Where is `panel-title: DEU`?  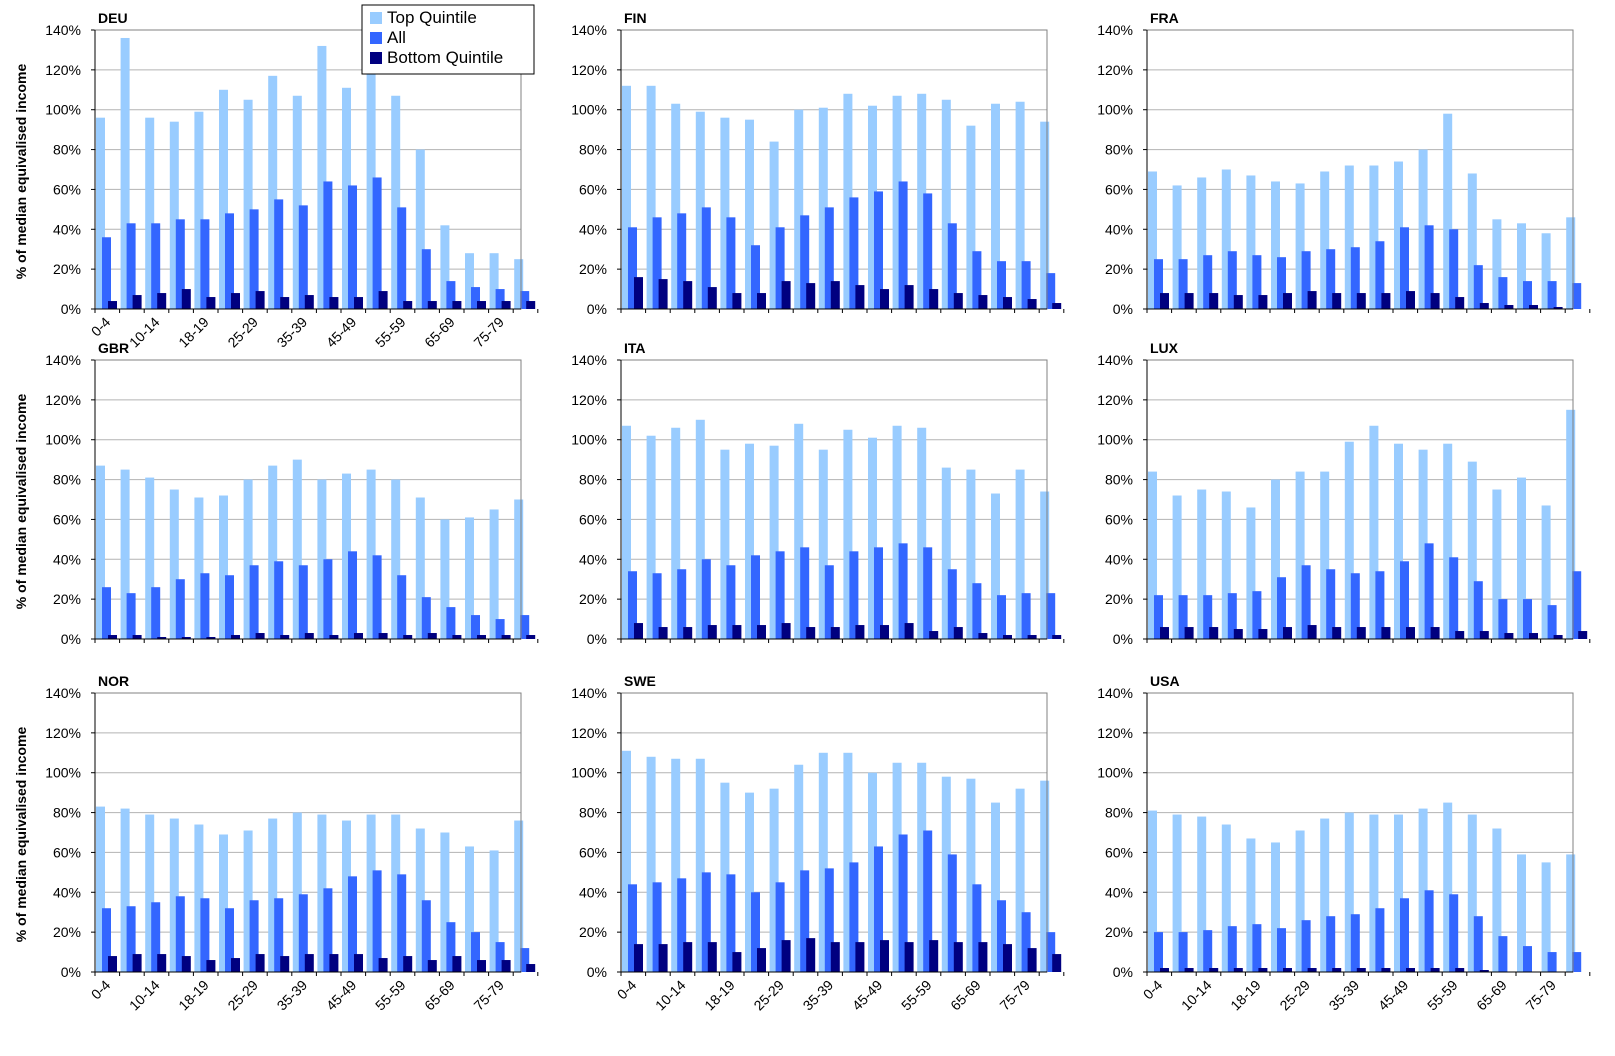
panel-title: DEU is located at coordinates (113, 18).